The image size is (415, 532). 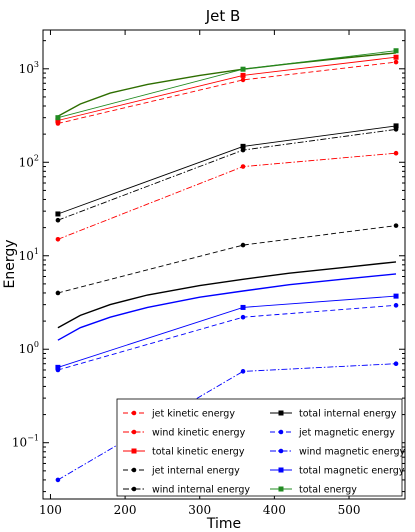 What do you see at coordinates (25, 442) in the screenshot?
I see `y-tick-label: 10⁻¹` at bounding box center [25, 442].